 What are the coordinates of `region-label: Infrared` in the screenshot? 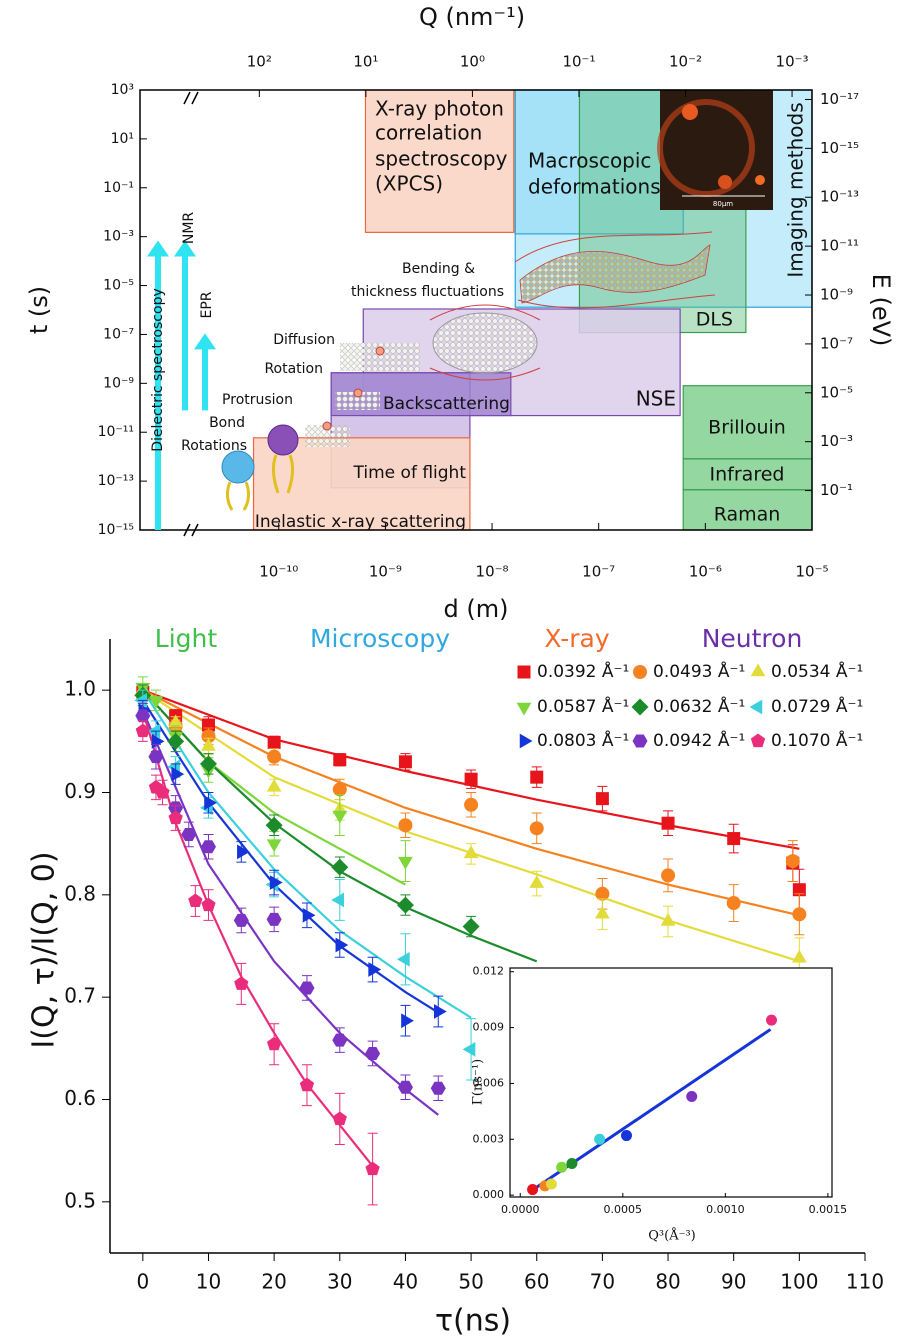 It's located at (747, 475).